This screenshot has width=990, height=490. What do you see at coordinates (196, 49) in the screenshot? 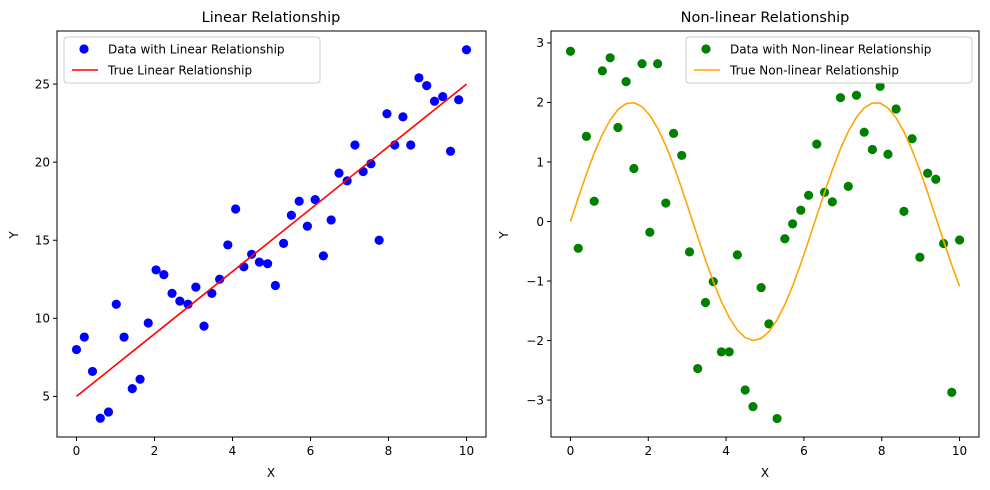
I see `legend-label: Data with Linear Relationship` at bounding box center [196, 49].